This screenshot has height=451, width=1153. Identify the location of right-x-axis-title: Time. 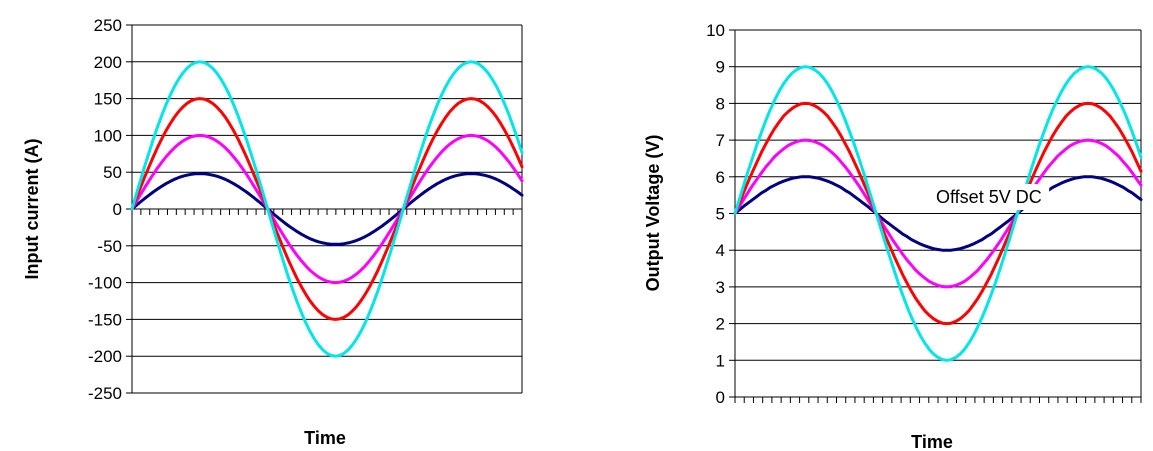
(932, 441).